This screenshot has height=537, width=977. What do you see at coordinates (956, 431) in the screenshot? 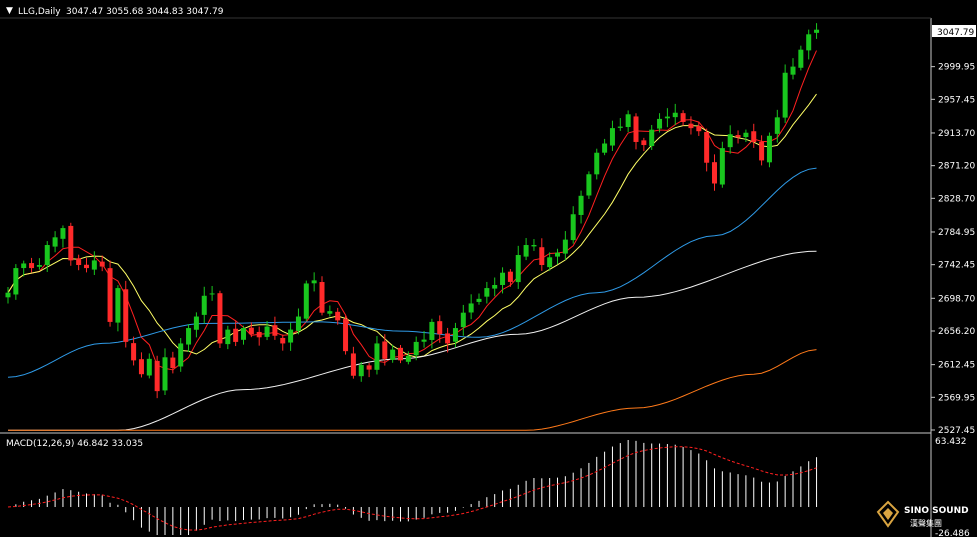
I see `price-tick-label: 2527.45` at bounding box center [956, 431].